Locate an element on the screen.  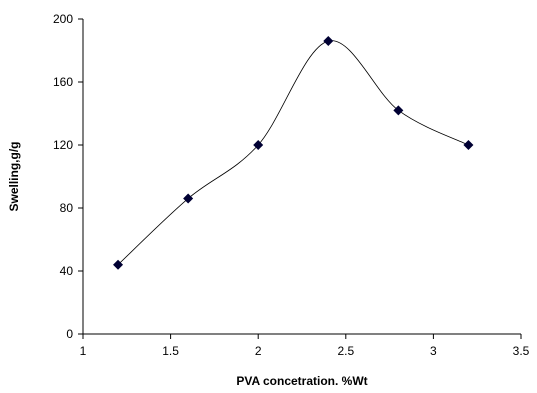
y-axis-title: Swelling,g/g is located at coordinates (14, 176).